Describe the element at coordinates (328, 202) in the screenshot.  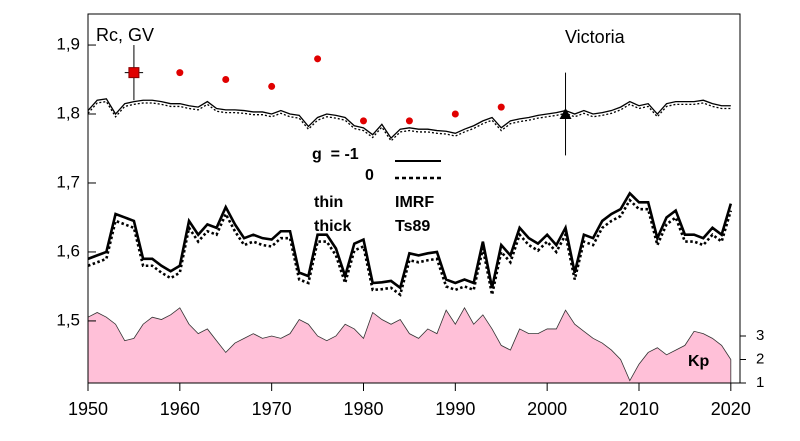
I see `annotation: thin` at that location.